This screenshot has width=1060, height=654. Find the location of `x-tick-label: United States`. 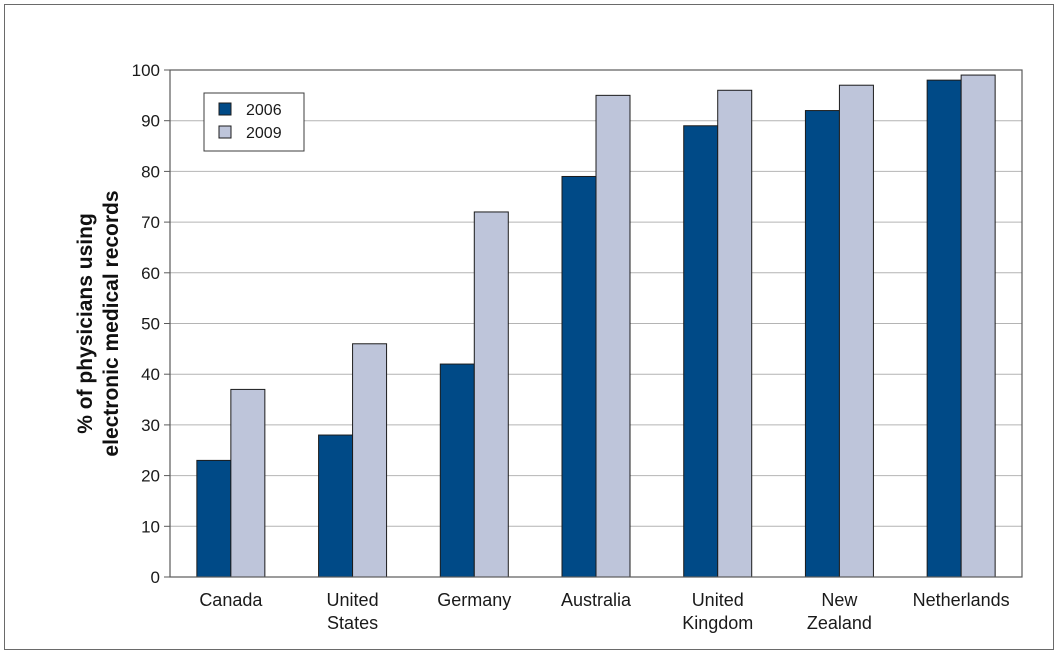

x-tick-label: United States is located at coordinates (353, 611).